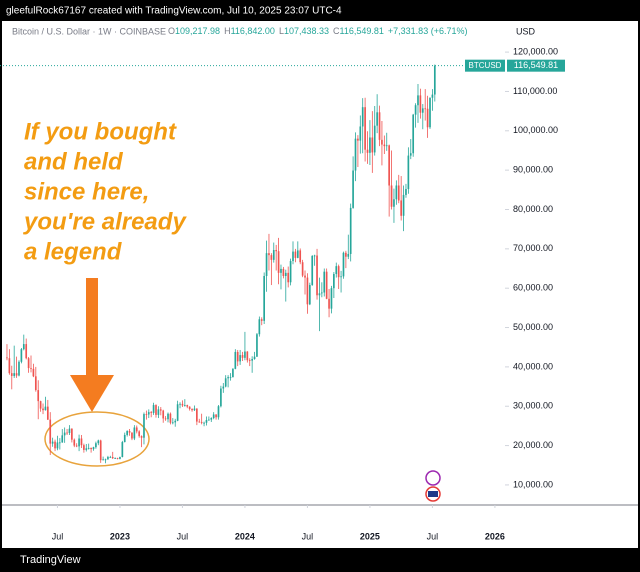 The width and height of the screenshot is (640, 572). I want to click on y-tick-label: 80,000.00, so click(533, 209).